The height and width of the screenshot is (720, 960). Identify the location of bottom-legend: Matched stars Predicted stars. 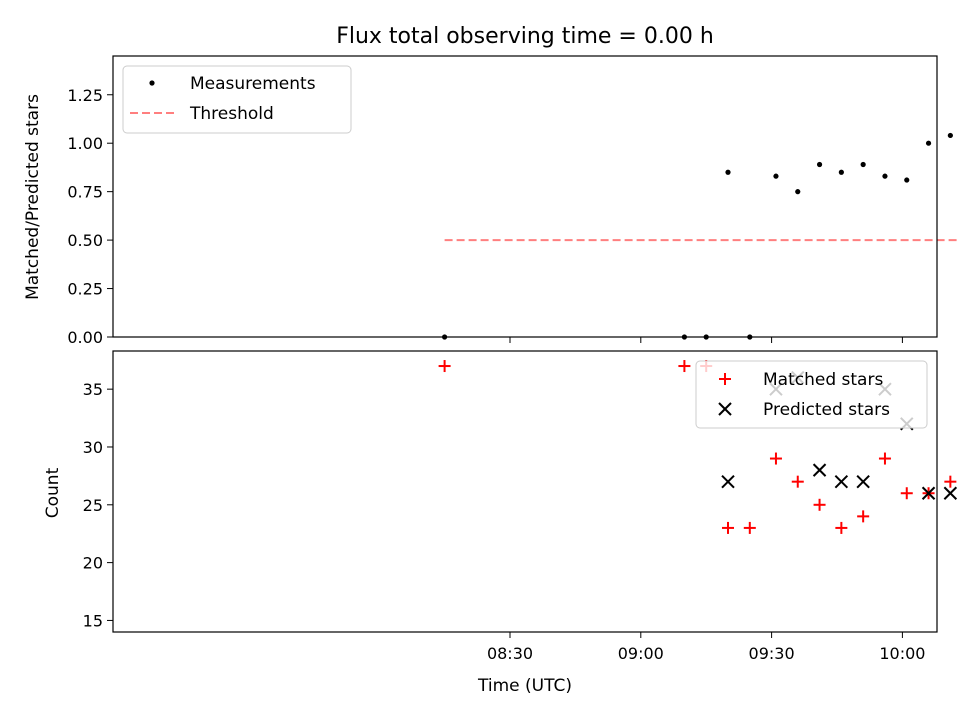
(811, 394).